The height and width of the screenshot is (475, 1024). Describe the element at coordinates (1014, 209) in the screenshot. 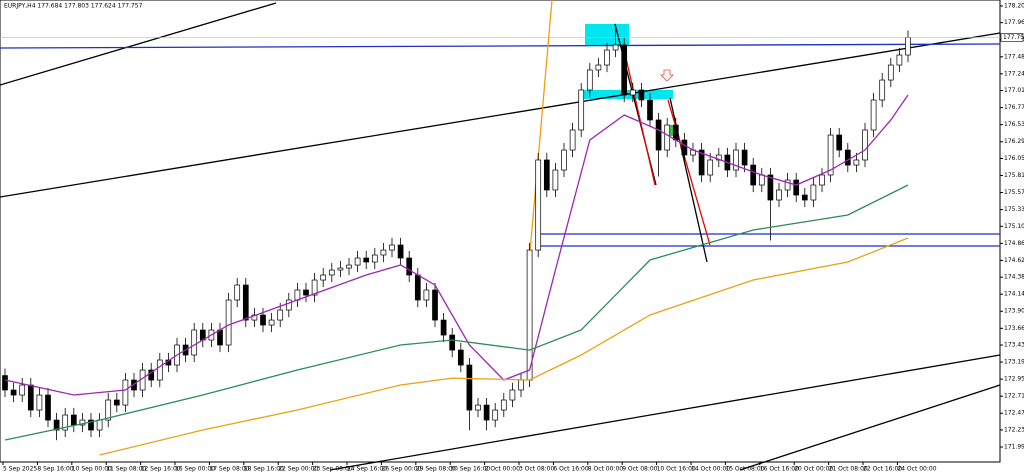

I see `y-tick-label: 175.335` at that location.